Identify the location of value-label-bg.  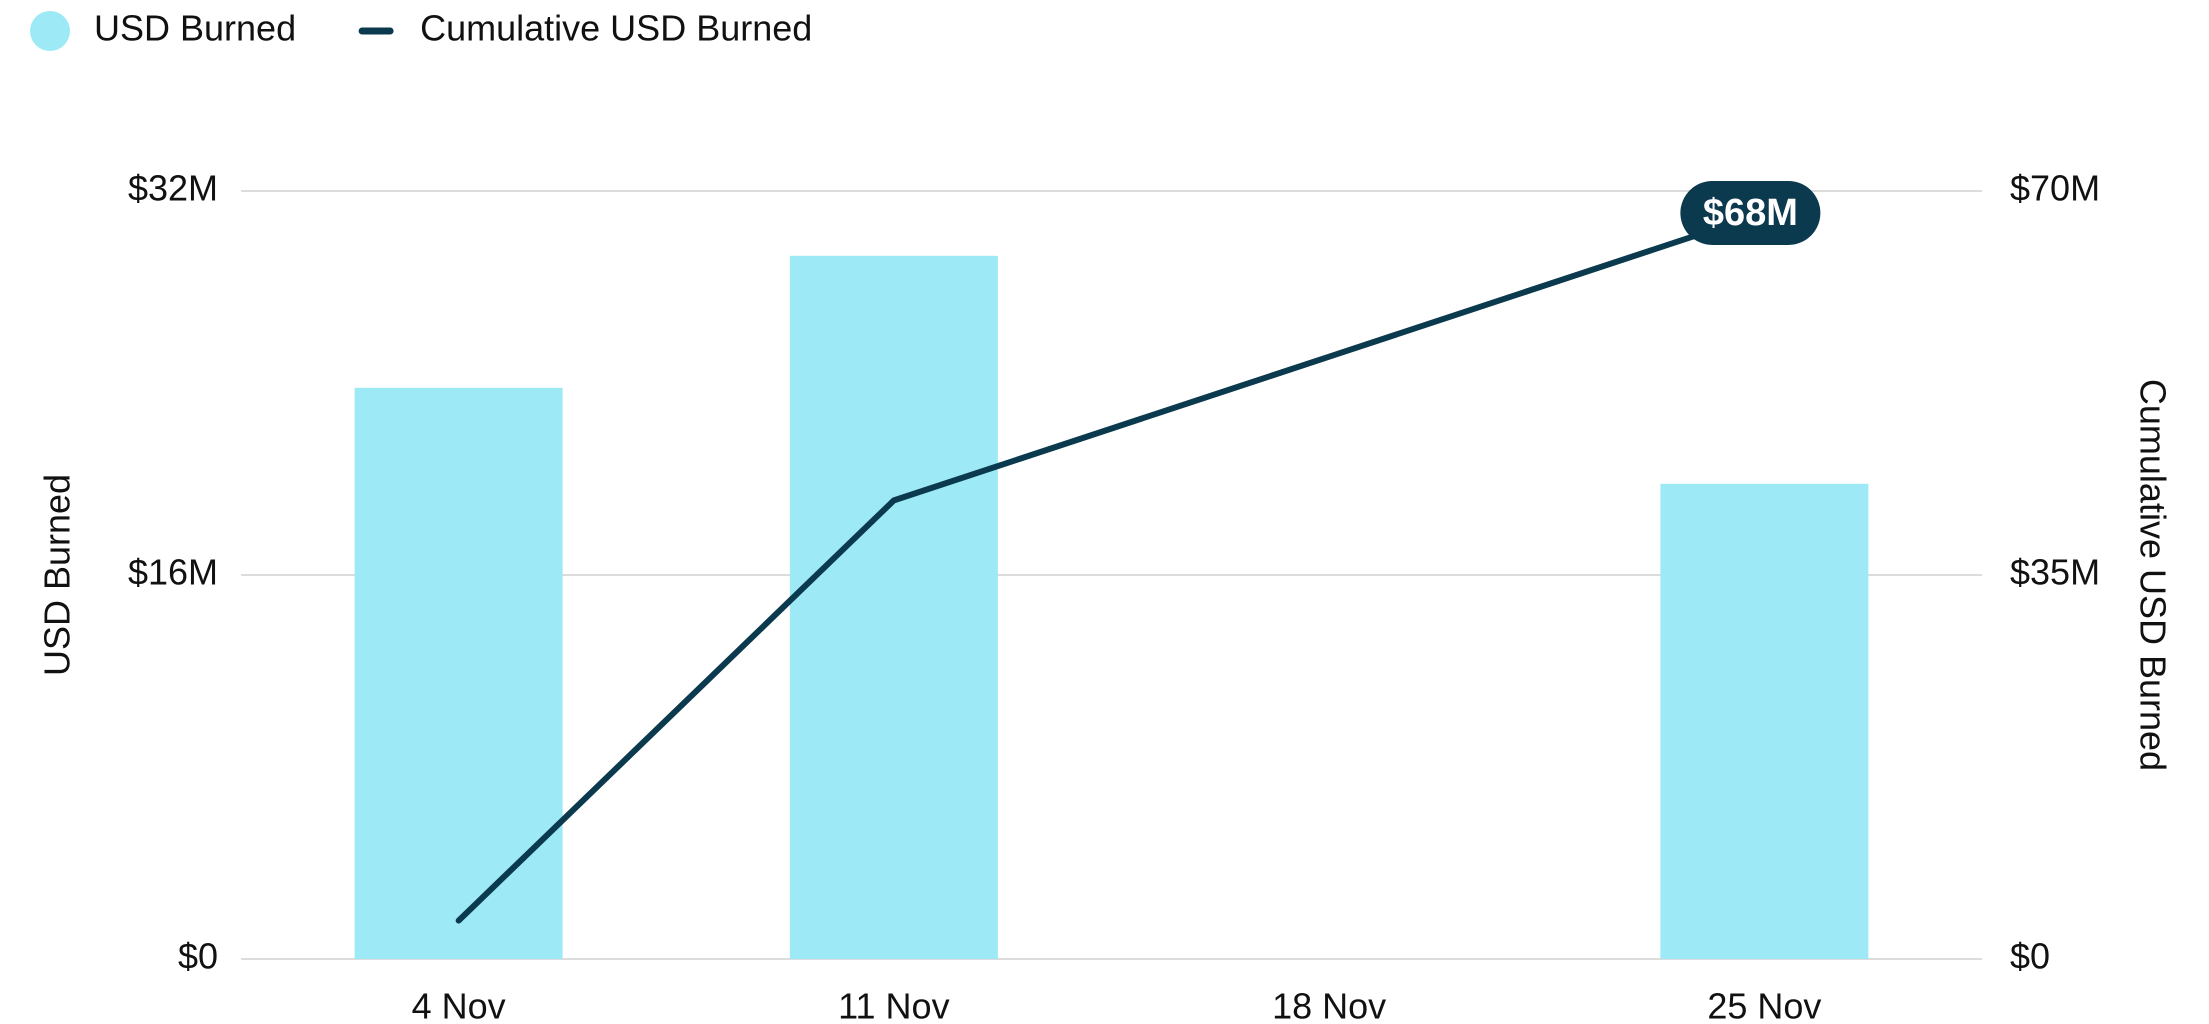
(1750, 212).